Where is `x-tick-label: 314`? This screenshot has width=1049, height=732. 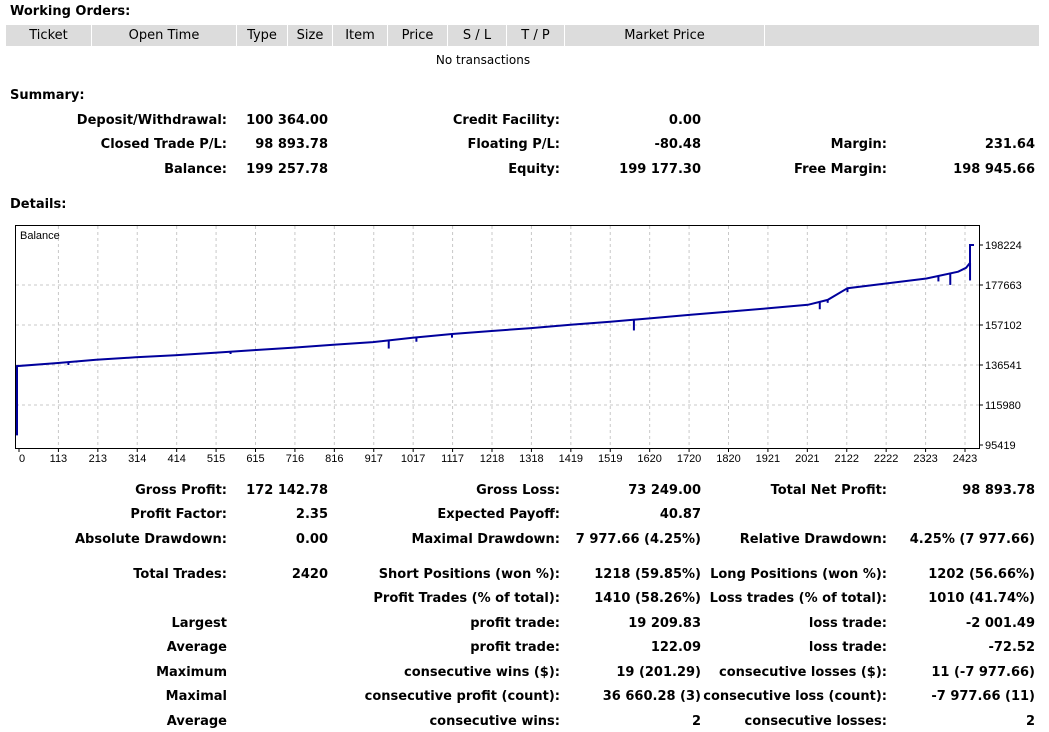 x-tick-label: 314 is located at coordinates (137, 459).